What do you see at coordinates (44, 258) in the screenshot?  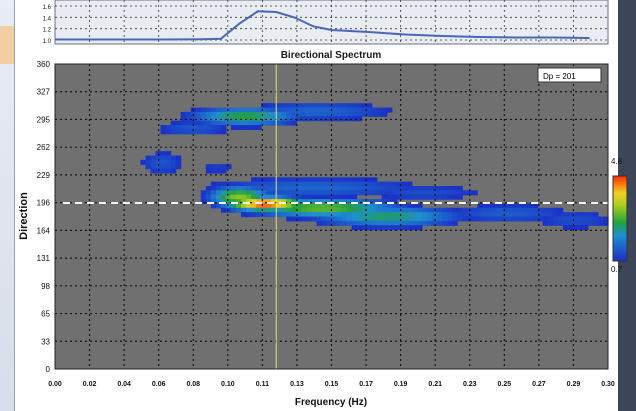 I see `y-tick-label: 131` at bounding box center [44, 258].